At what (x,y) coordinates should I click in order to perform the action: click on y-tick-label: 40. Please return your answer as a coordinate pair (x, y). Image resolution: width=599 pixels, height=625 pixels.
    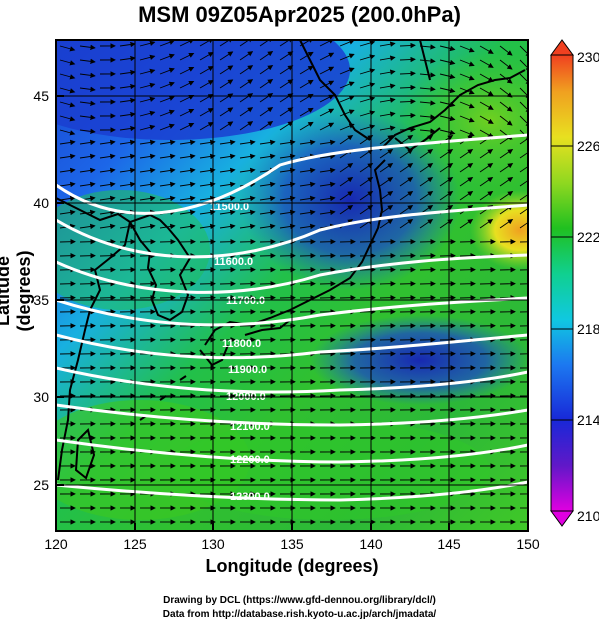
    Looking at the image, I should click on (41, 203).